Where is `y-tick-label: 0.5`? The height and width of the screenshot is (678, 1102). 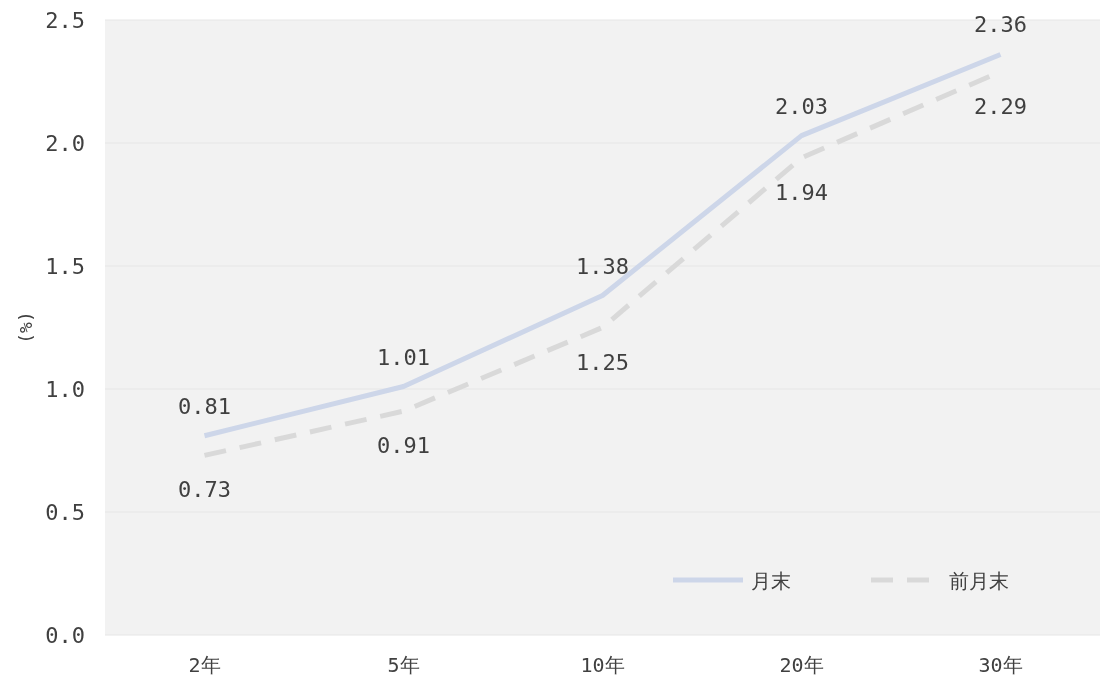
y-tick-label: 0.5 is located at coordinates (65, 512).